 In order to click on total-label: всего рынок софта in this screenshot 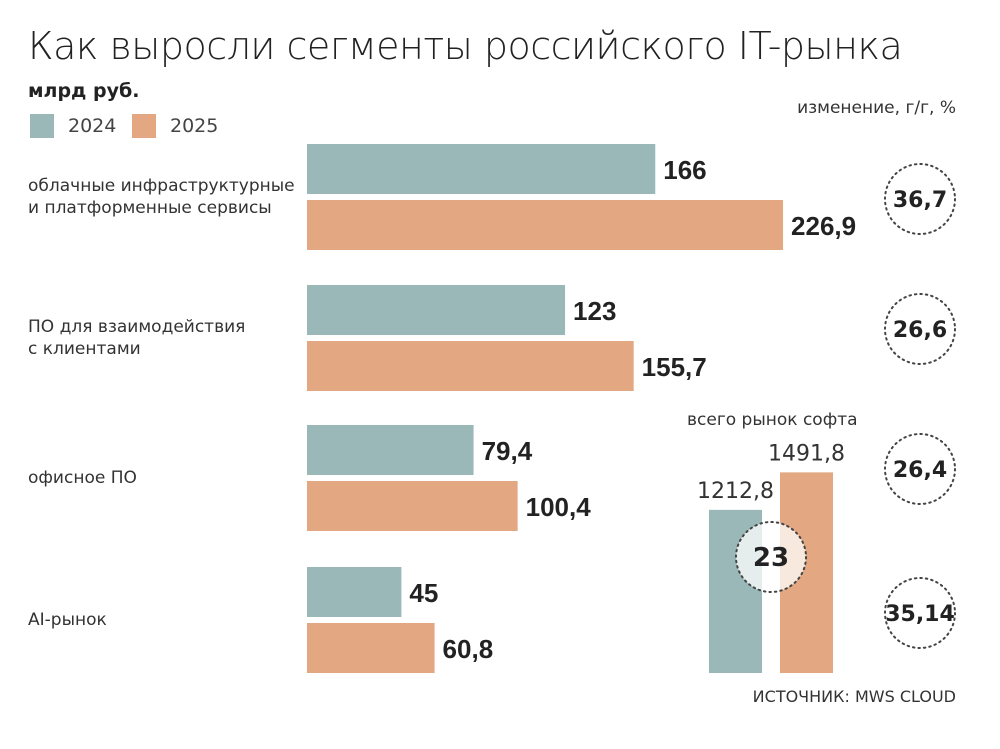, I will do `click(772, 420)`.